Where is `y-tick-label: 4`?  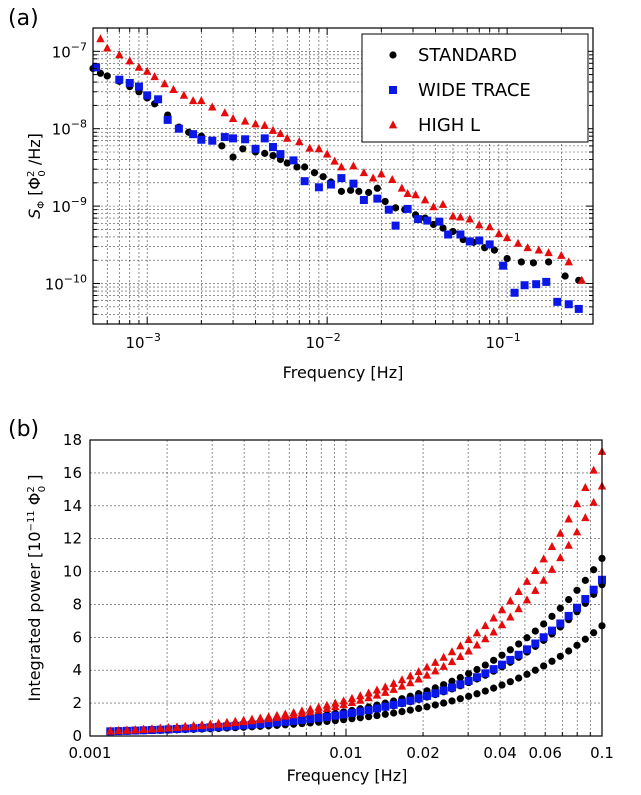
y-tick-label: 4 is located at coordinates (77, 670).